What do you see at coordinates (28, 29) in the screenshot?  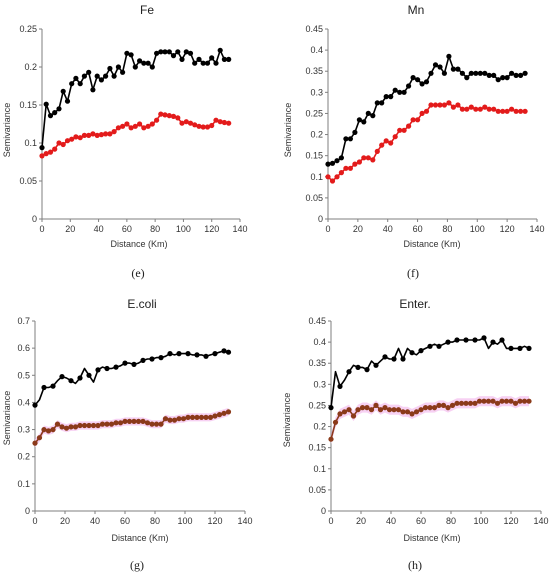 I see `y-tick-label: 0.25` at bounding box center [28, 29].